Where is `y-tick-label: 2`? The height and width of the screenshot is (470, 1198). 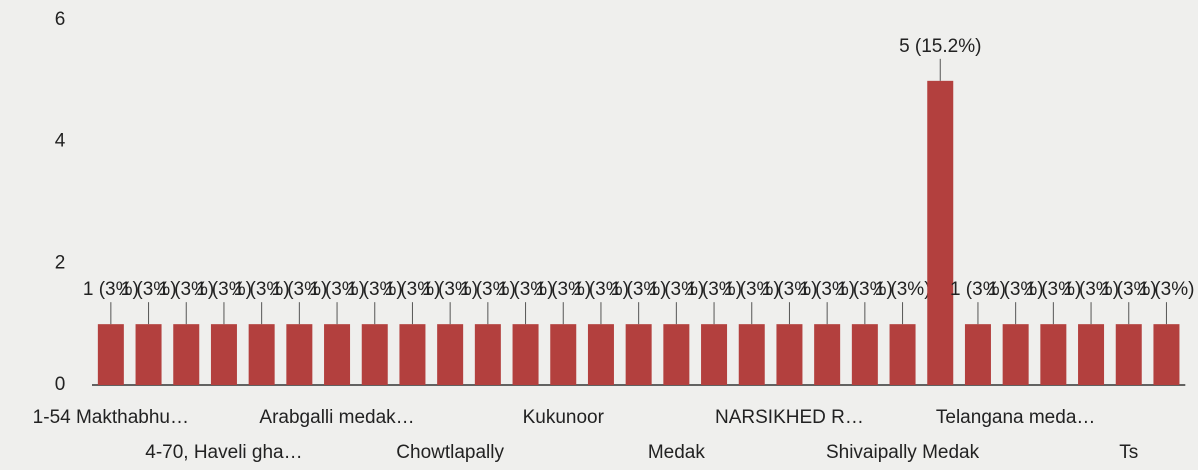
y-tick-label: 2 is located at coordinates (60, 262).